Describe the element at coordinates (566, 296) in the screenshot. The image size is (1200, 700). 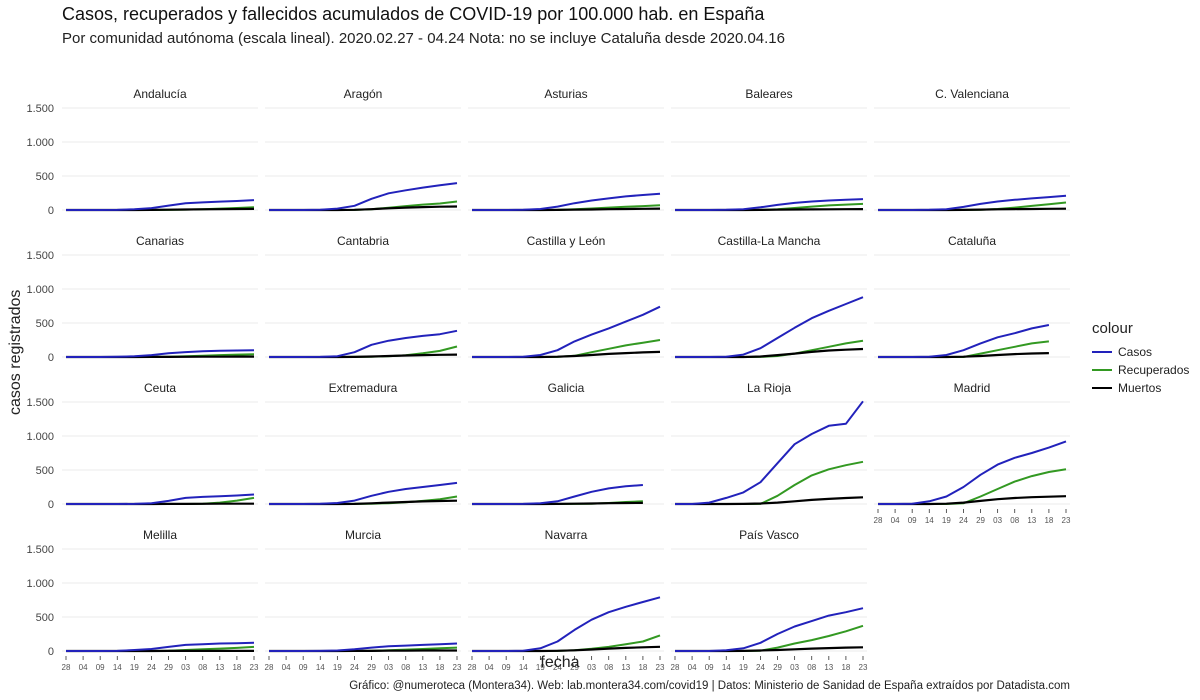
I see `panel-castilla-y-leon: Castilla y León` at that location.